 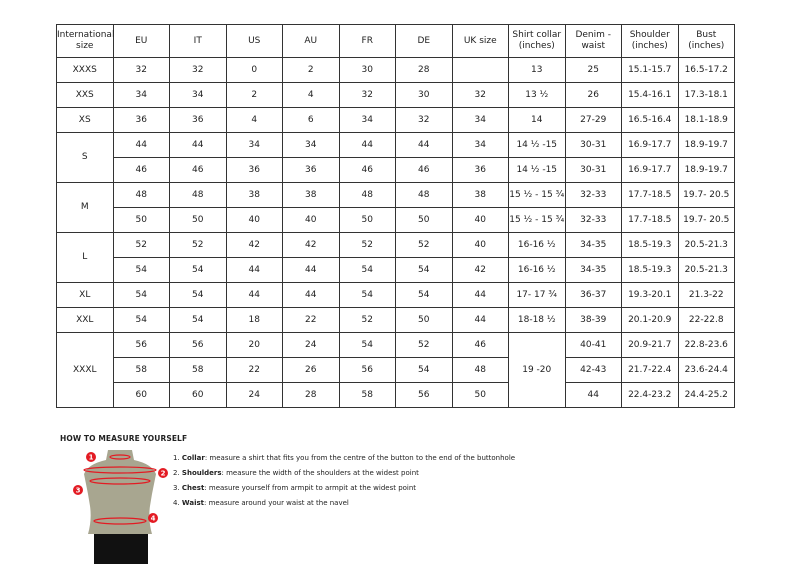 What do you see at coordinates (480, 145) in the screenshot?
I see `uk-cell: 34` at bounding box center [480, 145].